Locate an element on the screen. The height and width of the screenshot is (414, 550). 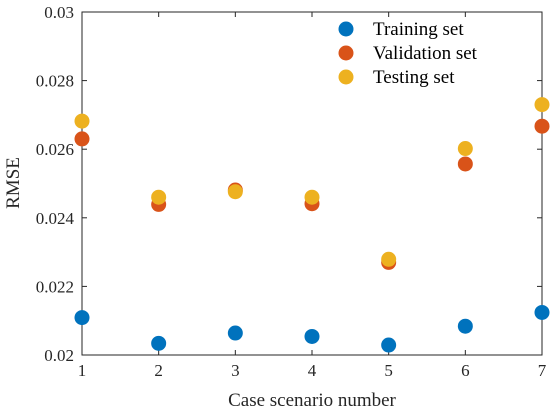
x-tick-label: 1 is located at coordinates (82, 370).